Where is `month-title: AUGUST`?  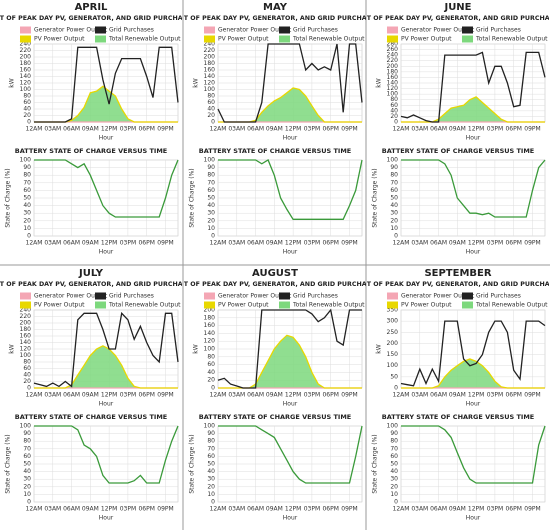 month-title: AUGUST is located at coordinates (275, 273).